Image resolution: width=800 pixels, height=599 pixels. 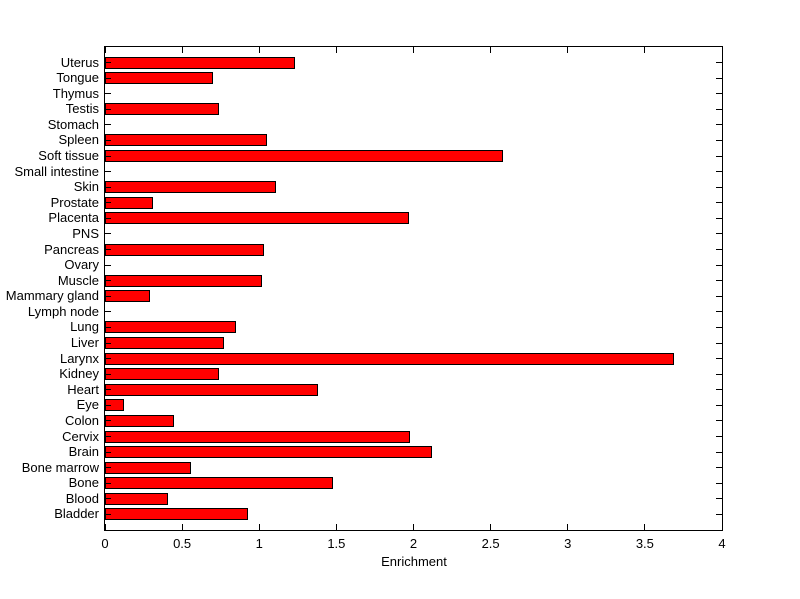 What do you see at coordinates (127, 296) in the screenshot?
I see `bar-mammary-gland` at bounding box center [127, 296].